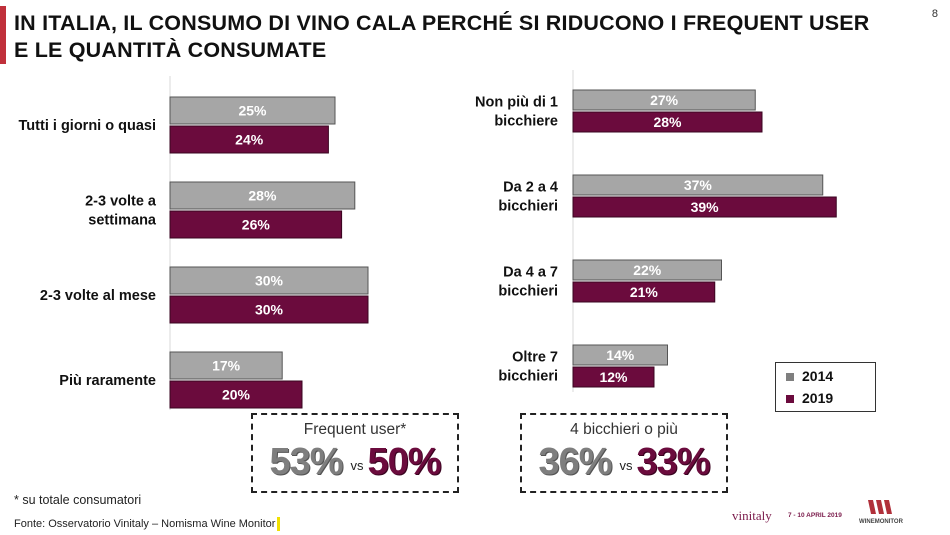 The width and height of the screenshot is (950, 535). I want to click on chart2-data-label-2014-2: 37%, so click(698, 185).